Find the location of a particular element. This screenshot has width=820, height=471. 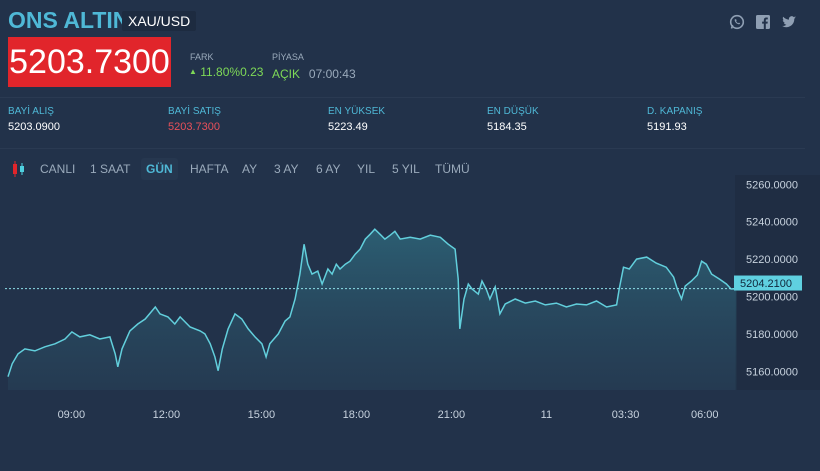

twitter-icon is located at coordinates (789, 22).